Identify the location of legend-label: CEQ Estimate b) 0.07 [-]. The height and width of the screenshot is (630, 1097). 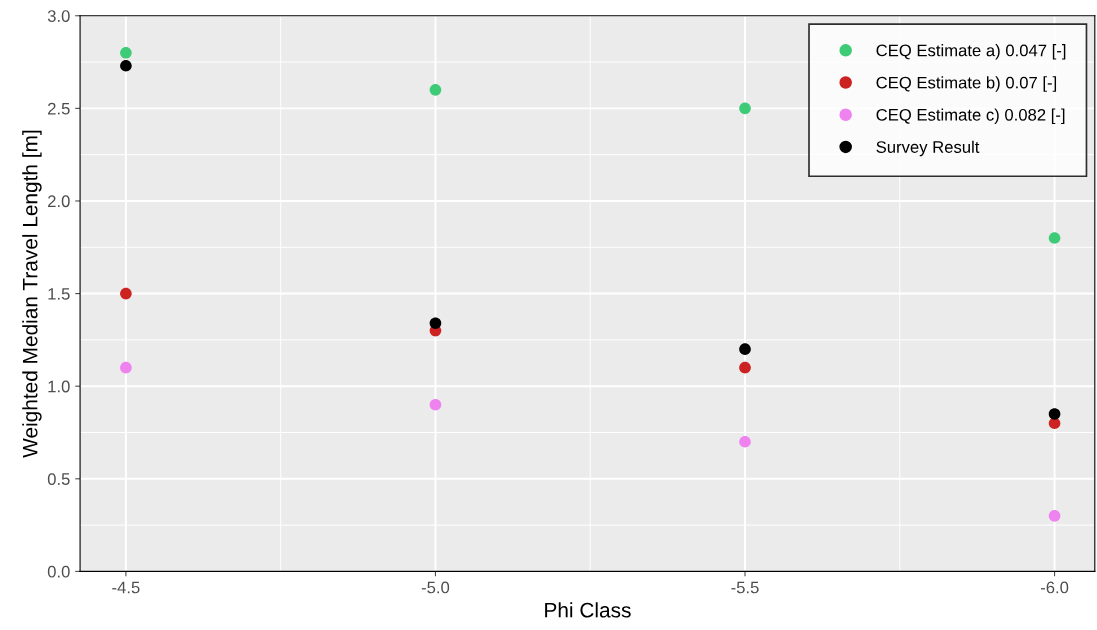
(966, 84).